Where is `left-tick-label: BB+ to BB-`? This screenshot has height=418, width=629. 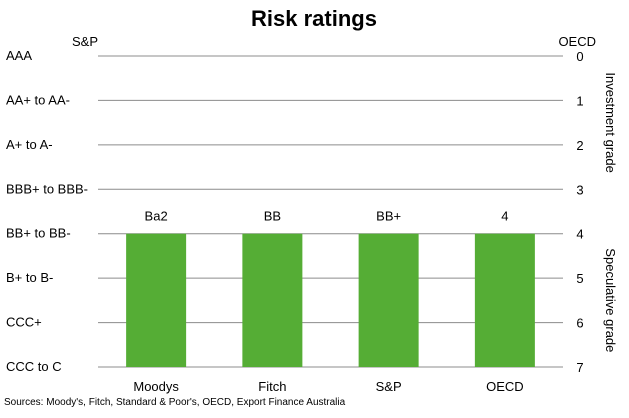 left-tick-label: BB+ to BB- is located at coordinates (38, 233).